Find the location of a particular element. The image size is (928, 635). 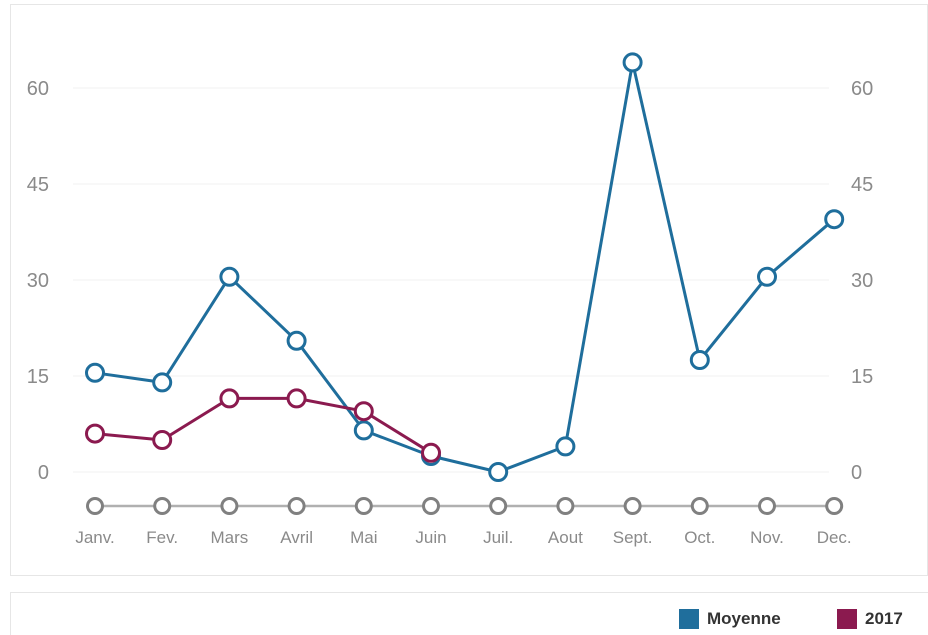

x-tick-label-3: Avril is located at coordinates (296, 537).